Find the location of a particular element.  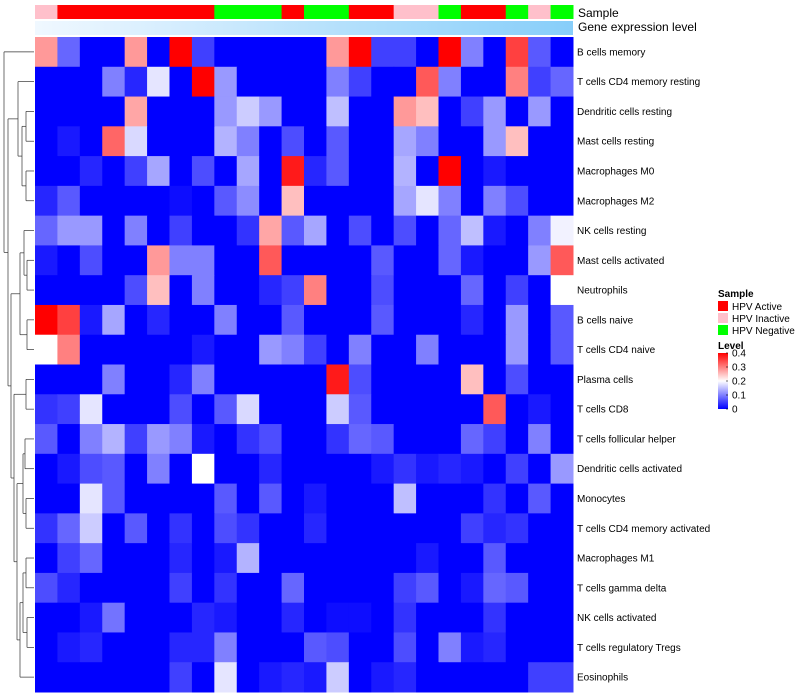

row-label: B cells memory is located at coordinates (611, 52).